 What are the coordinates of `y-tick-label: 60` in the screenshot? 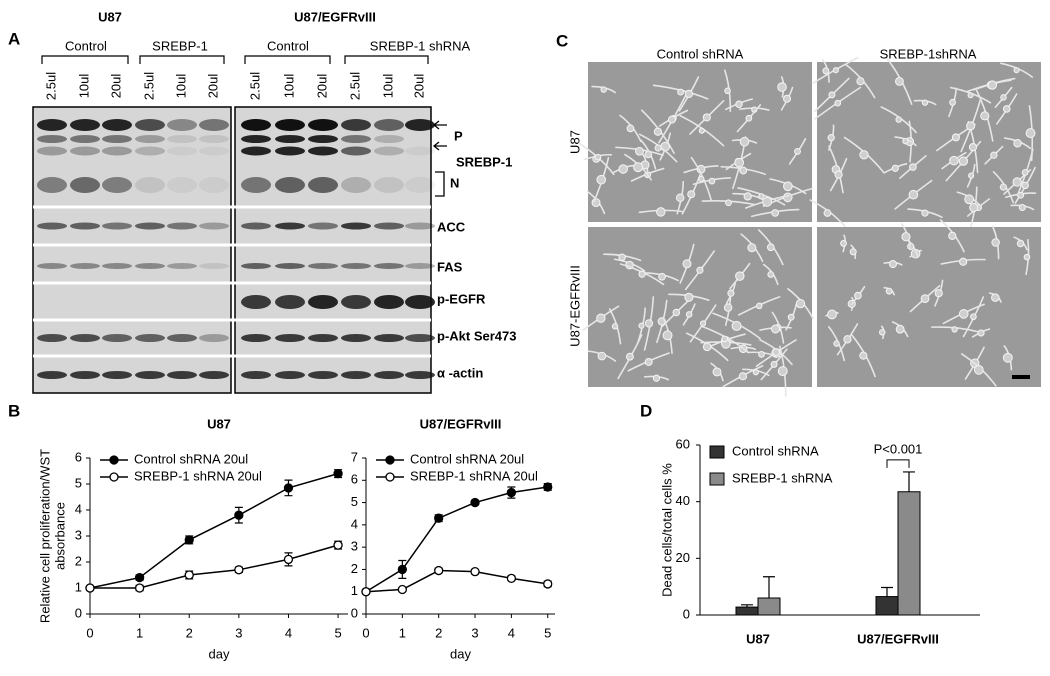 It's located at (683, 443).